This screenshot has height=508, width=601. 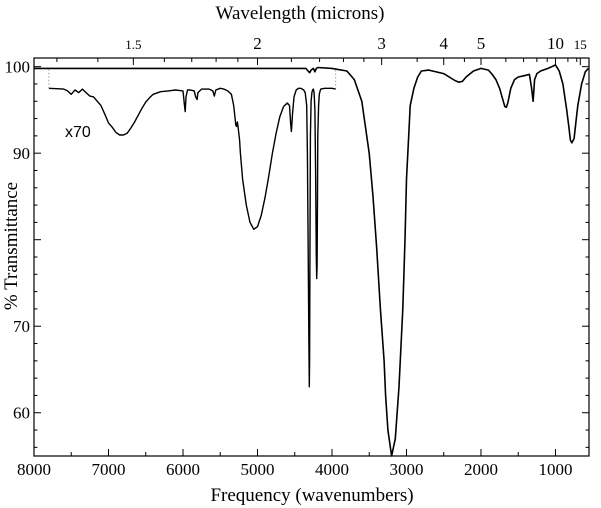 I want to click on y-tick-label: 90, so click(x=21, y=153).